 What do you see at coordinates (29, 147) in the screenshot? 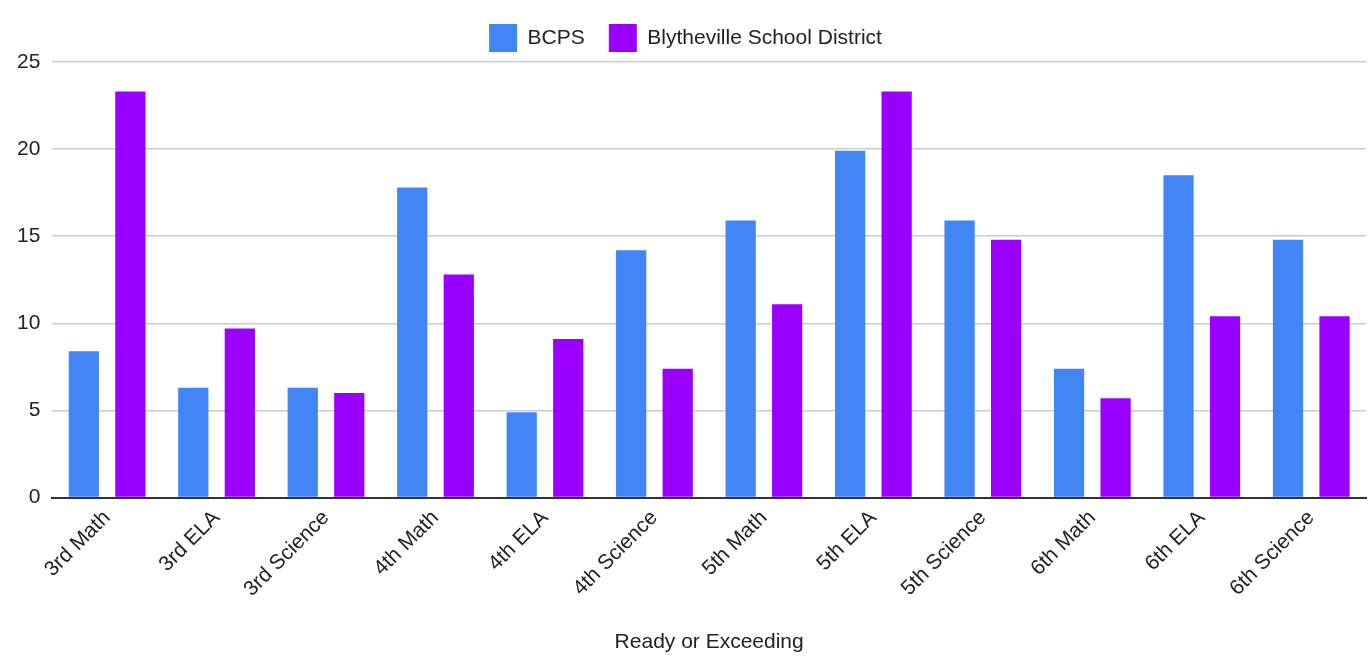
I see `y-tick-label: 20` at bounding box center [29, 147].